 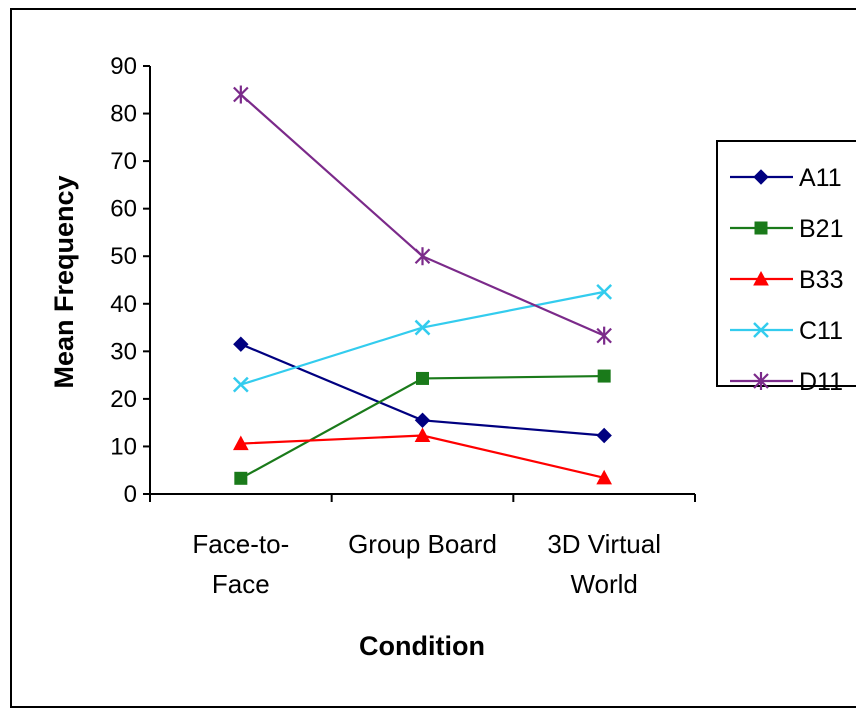 I want to click on x-tick-label: World, so click(x=603, y=584).